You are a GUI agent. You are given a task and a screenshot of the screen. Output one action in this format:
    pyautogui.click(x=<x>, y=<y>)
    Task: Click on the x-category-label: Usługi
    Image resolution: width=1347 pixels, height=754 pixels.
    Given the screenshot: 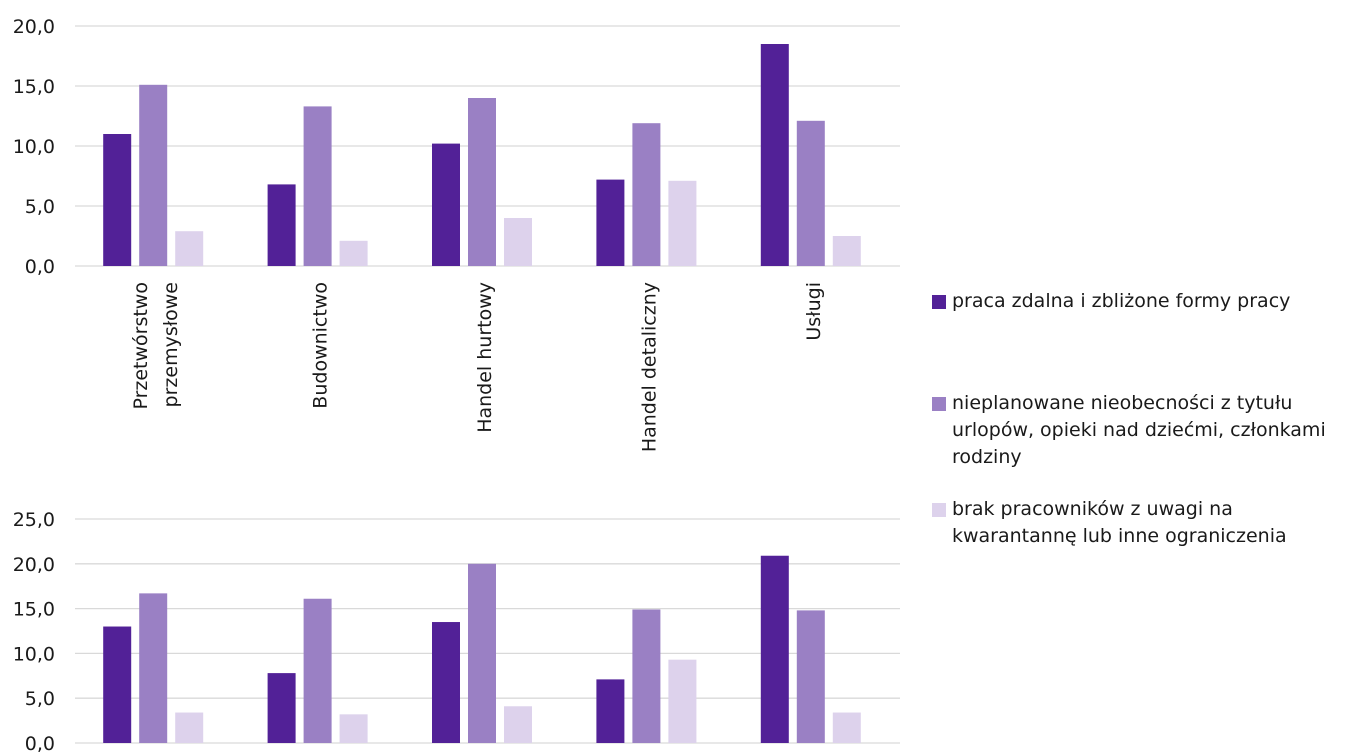 What is the action you would take?
    pyautogui.click(x=814, y=311)
    